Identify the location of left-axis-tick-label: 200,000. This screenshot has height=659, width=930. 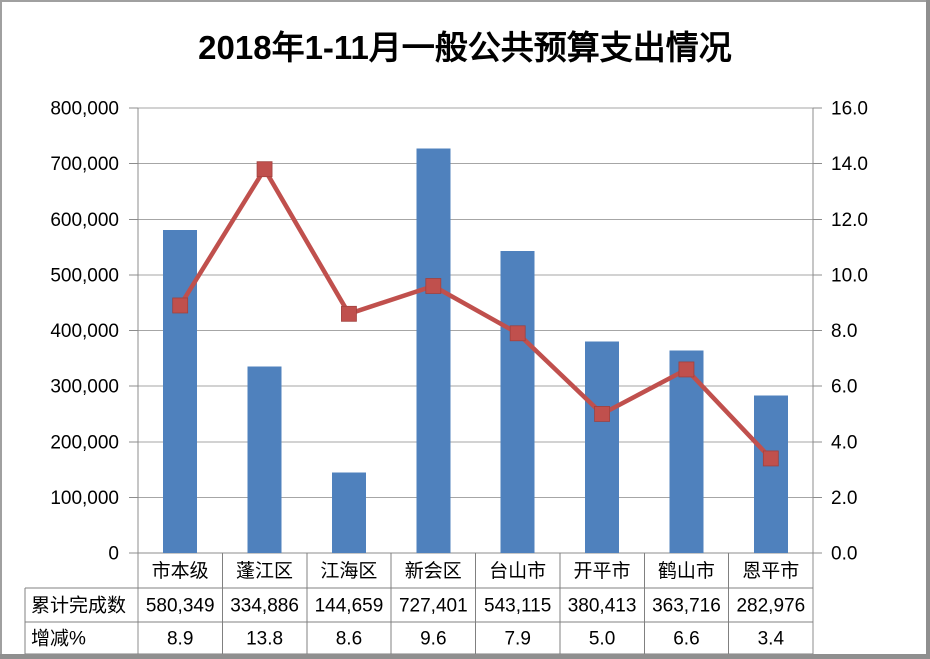
(84, 442).